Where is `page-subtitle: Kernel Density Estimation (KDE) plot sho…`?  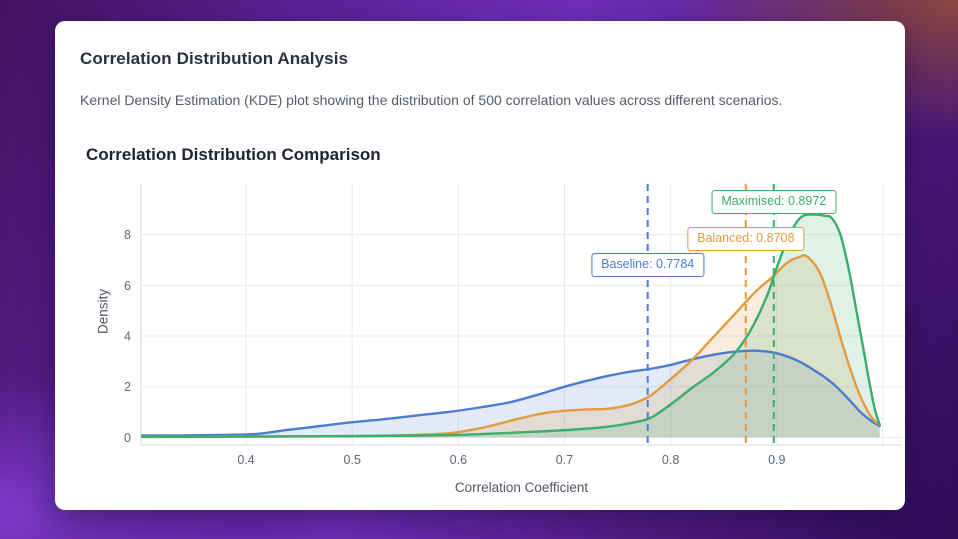
page-subtitle: Kernel Density Estimation (KDE) plot sho… is located at coordinates (431, 100).